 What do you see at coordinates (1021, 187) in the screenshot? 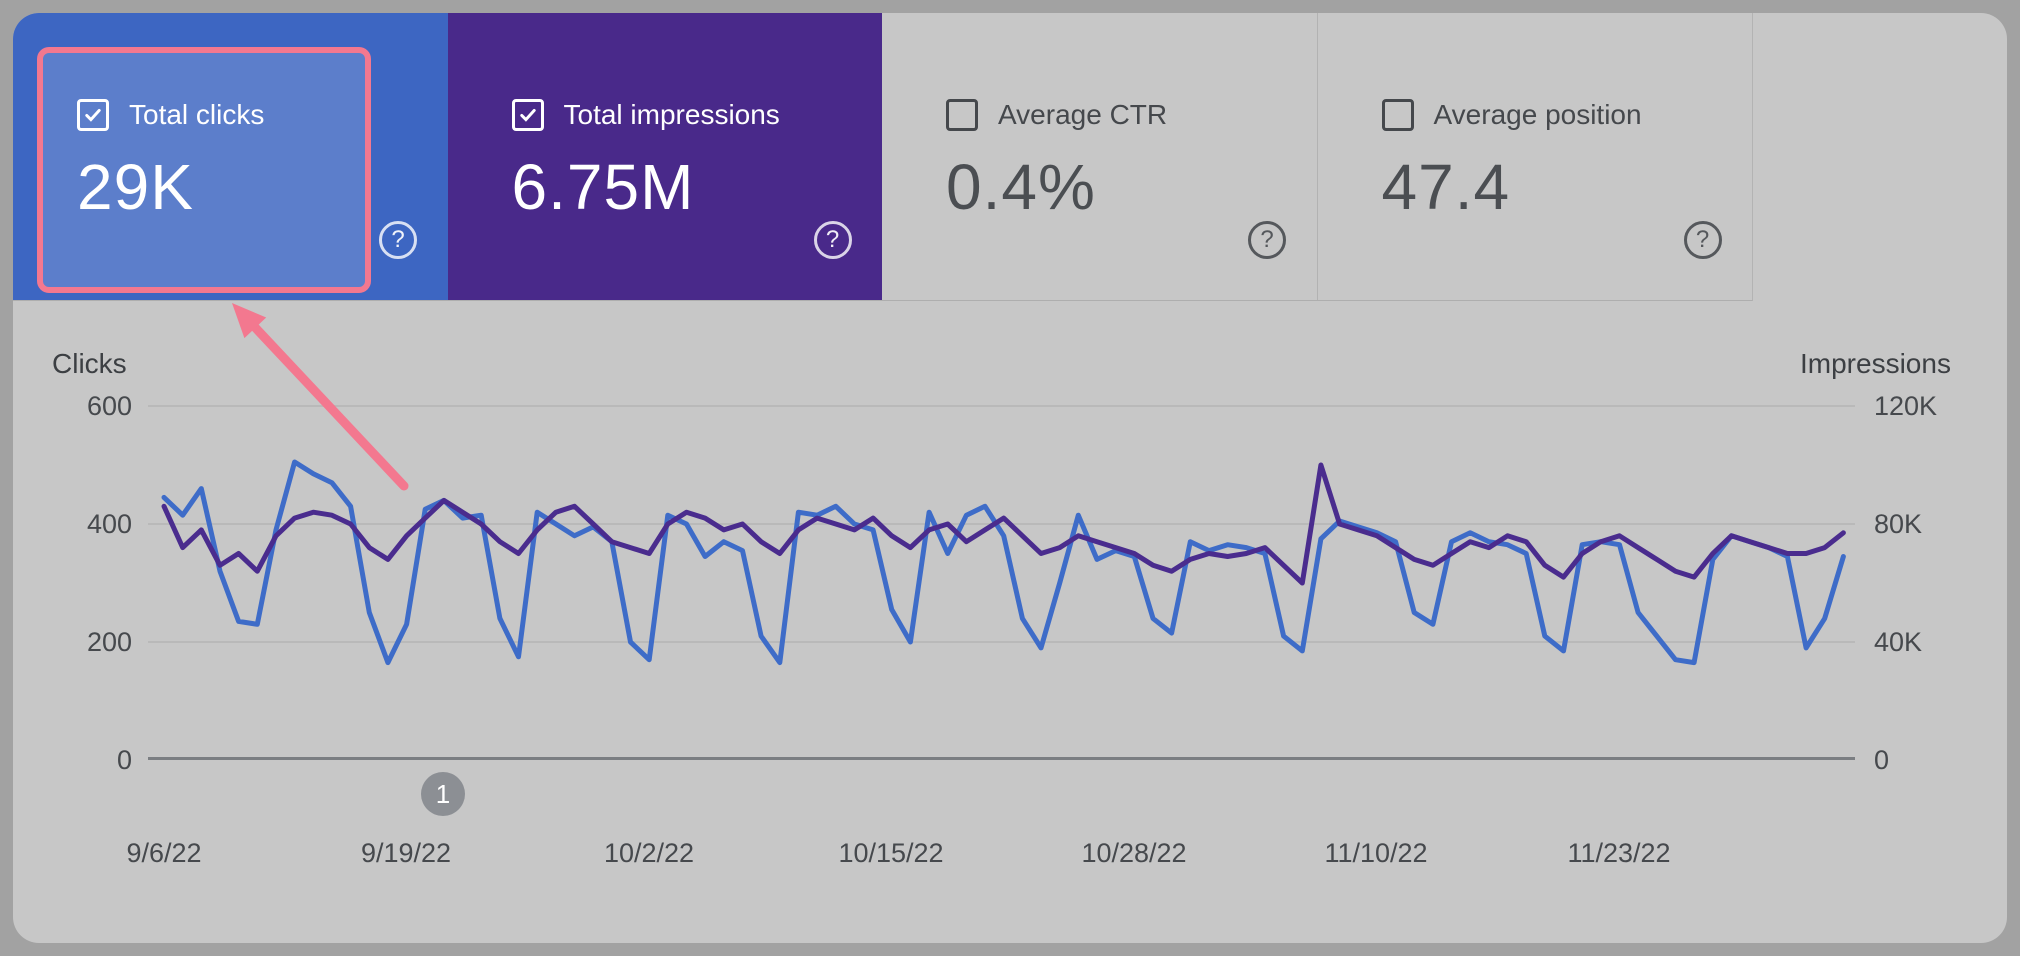
I see `average-ctr-value: 0.4%` at bounding box center [1021, 187].